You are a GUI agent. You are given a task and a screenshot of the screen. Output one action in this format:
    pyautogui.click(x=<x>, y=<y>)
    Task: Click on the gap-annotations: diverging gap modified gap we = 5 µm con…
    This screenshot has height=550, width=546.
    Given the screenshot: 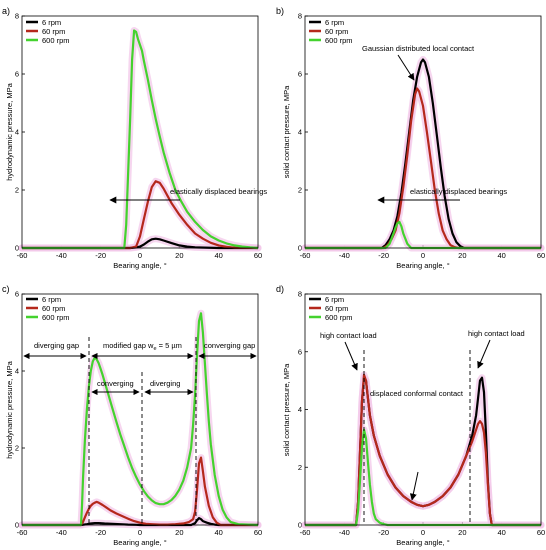 What is the action you would take?
    pyautogui.click(x=140, y=431)
    